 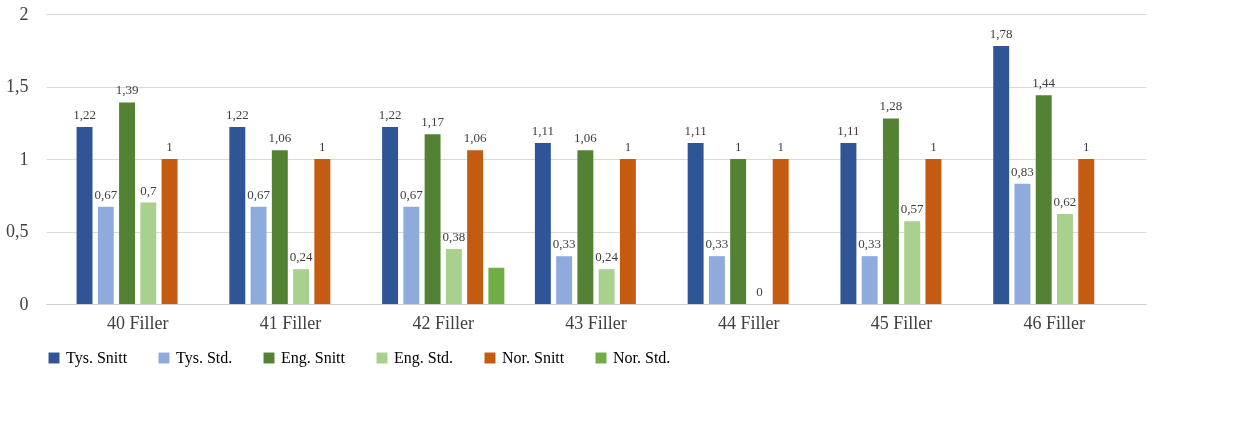 What do you see at coordinates (17, 231) in the screenshot?
I see `y-tick-label: 0,5` at bounding box center [17, 231].